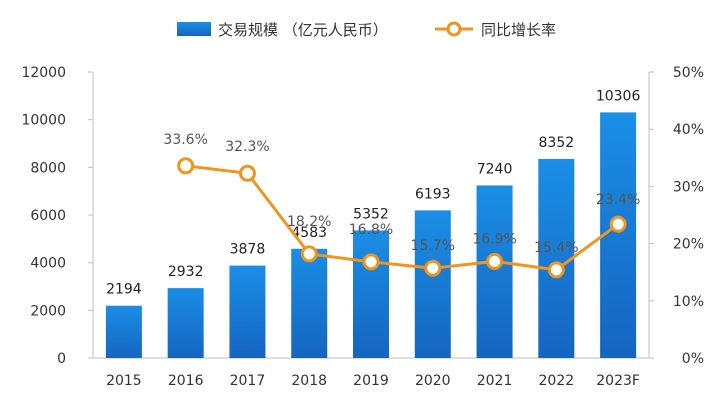  What do you see at coordinates (495, 381) in the screenshot?
I see `x-tick-label: 2021` at bounding box center [495, 381].